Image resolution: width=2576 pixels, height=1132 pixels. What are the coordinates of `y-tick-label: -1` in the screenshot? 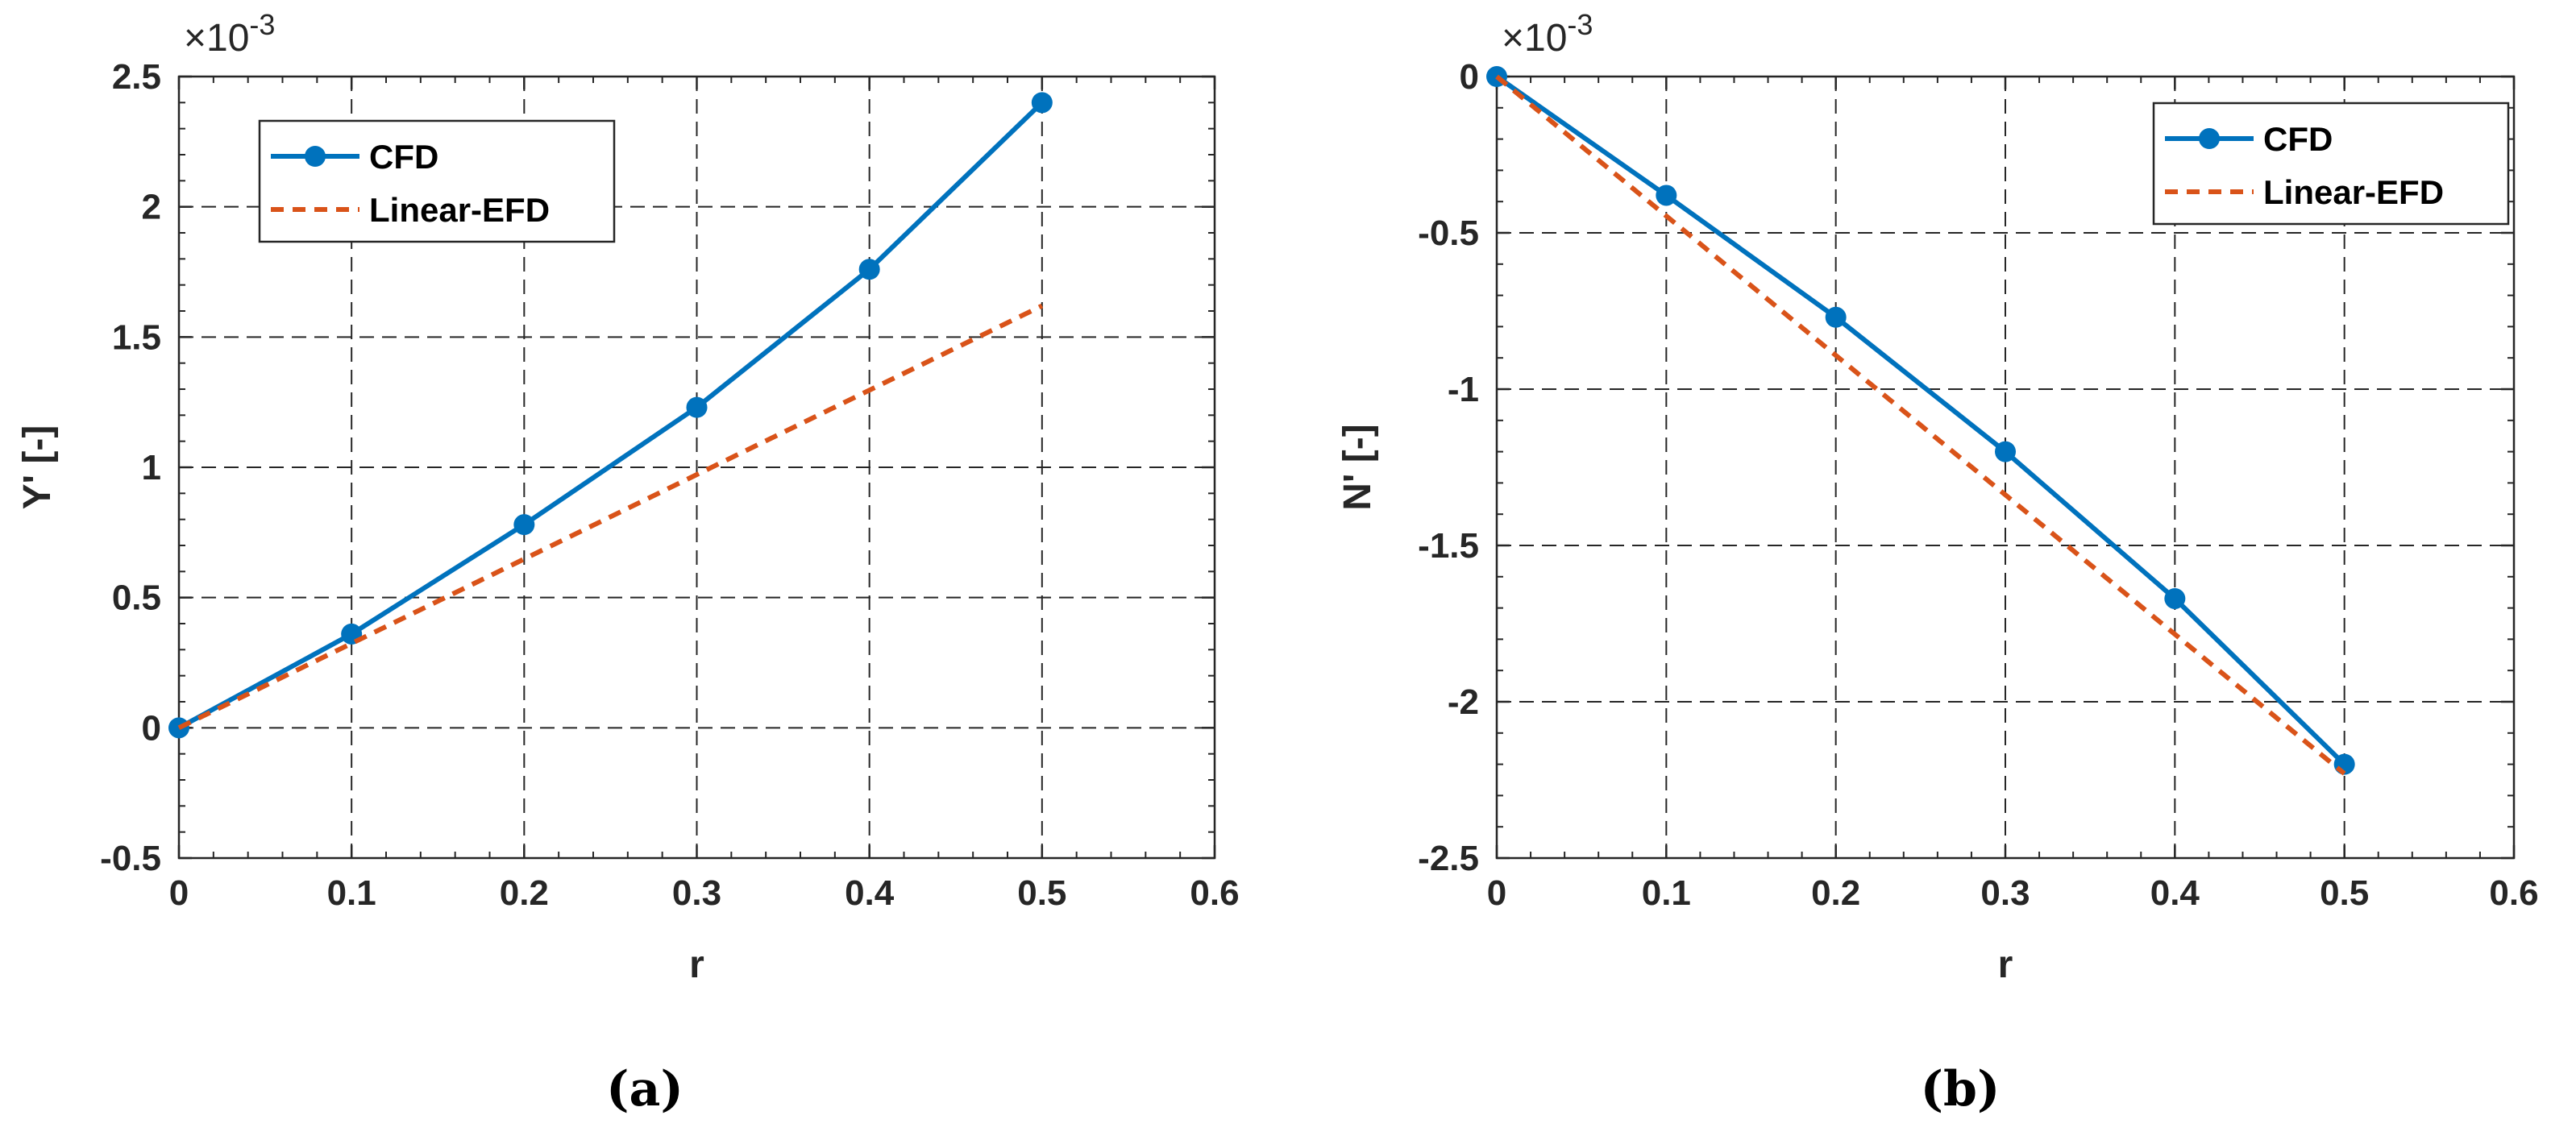 It's located at (1463, 389).